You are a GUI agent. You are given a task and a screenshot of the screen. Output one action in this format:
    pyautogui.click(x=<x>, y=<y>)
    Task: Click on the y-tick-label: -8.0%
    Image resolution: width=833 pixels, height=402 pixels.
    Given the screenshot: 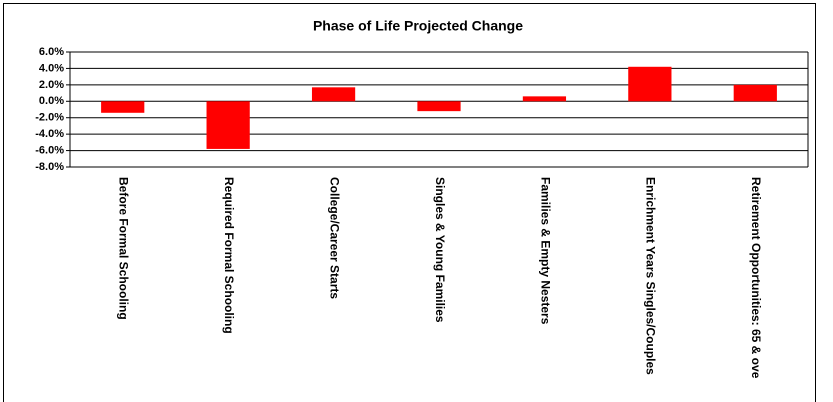 What is the action you would take?
    pyautogui.click(x=49, y=167)
    